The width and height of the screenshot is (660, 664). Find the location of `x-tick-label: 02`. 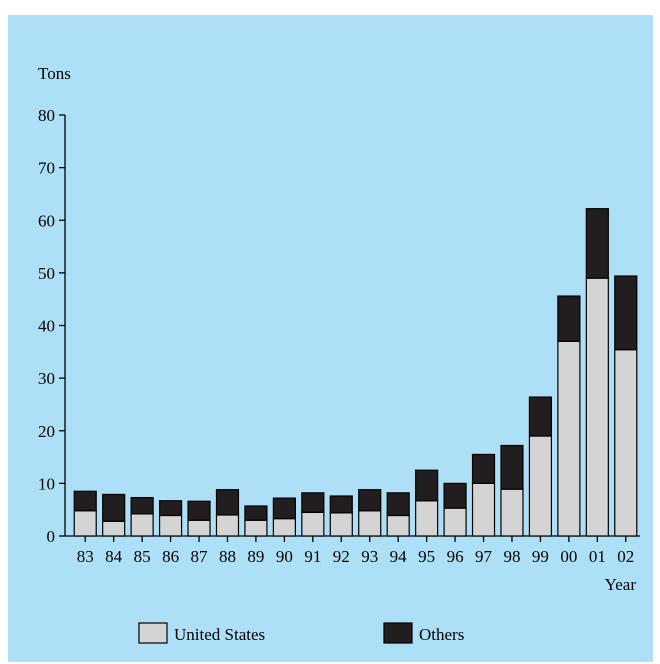

x-tick-label: 02 is located at coordinates (625, 556).